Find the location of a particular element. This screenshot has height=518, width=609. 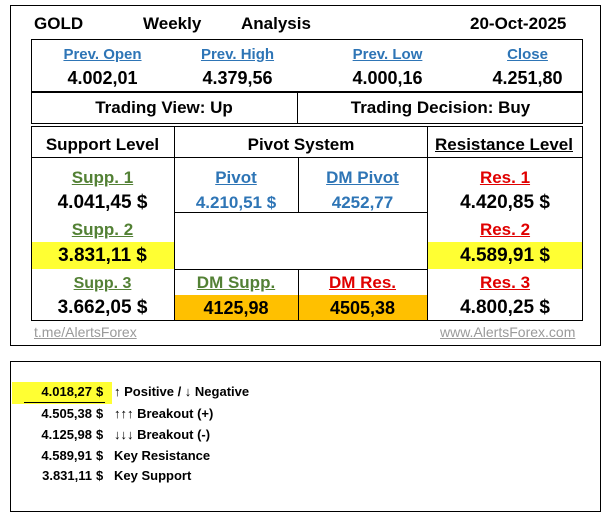

pivot-system-header: Pivot System is located at coordinates (301, 144).